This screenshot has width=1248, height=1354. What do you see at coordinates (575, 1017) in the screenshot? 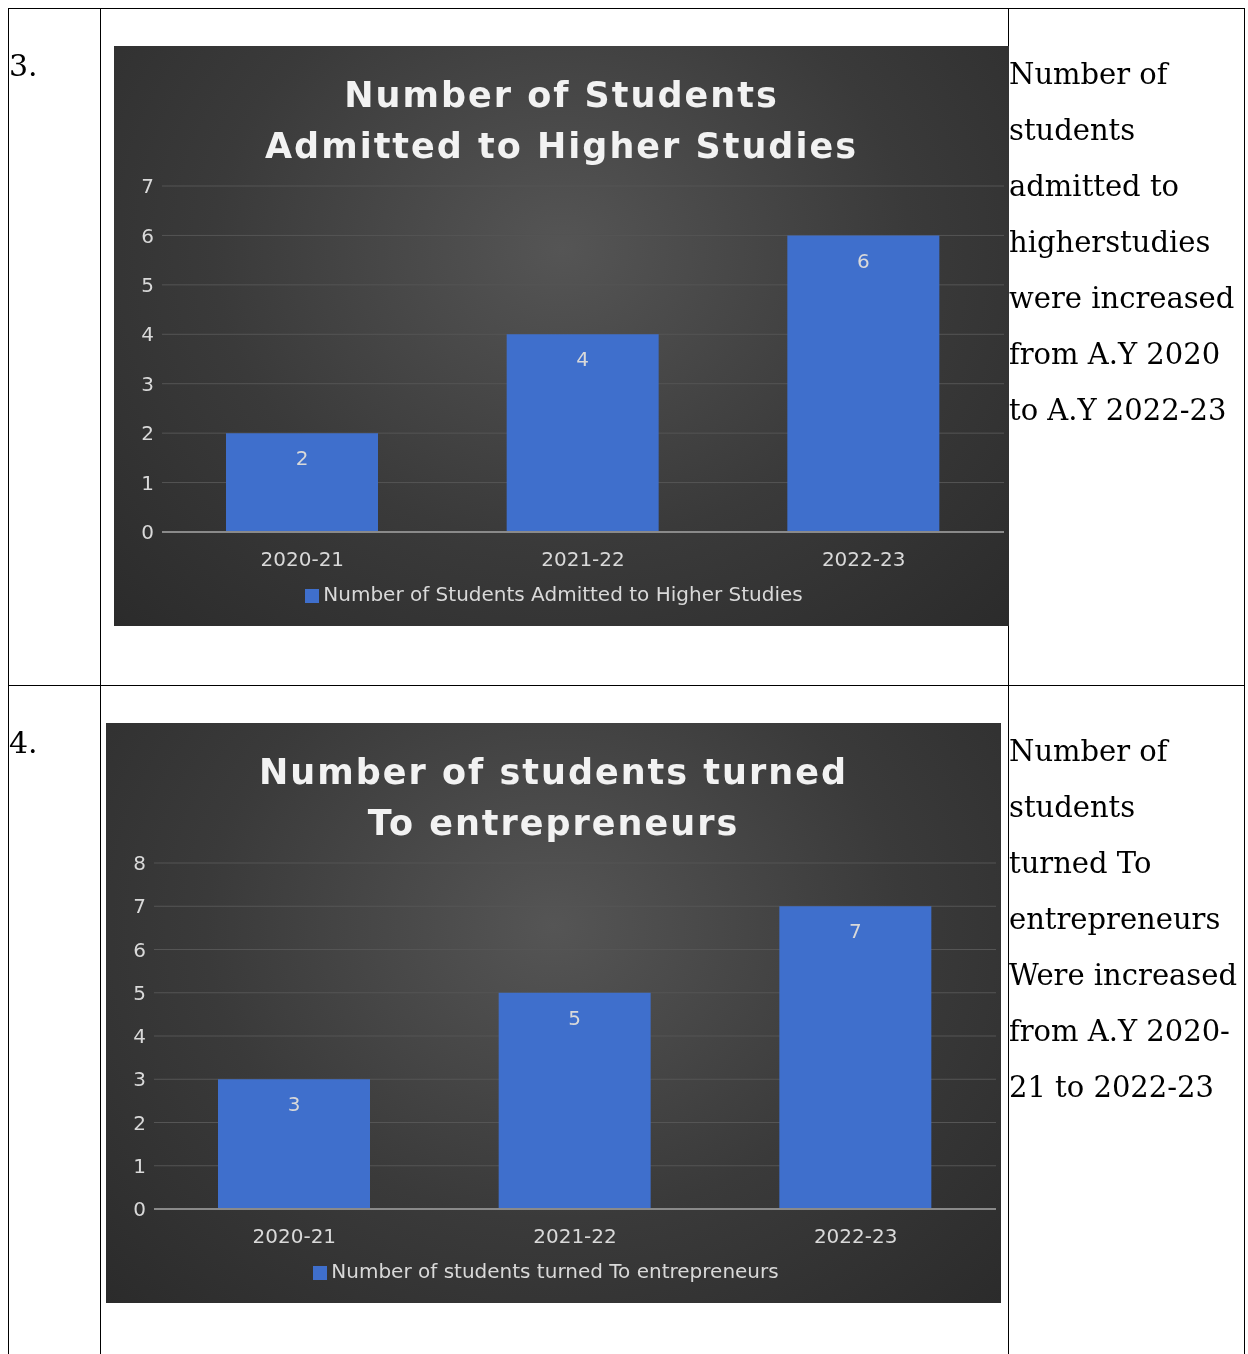
I see `data-label: 5` at bounding box center [575, 1017].